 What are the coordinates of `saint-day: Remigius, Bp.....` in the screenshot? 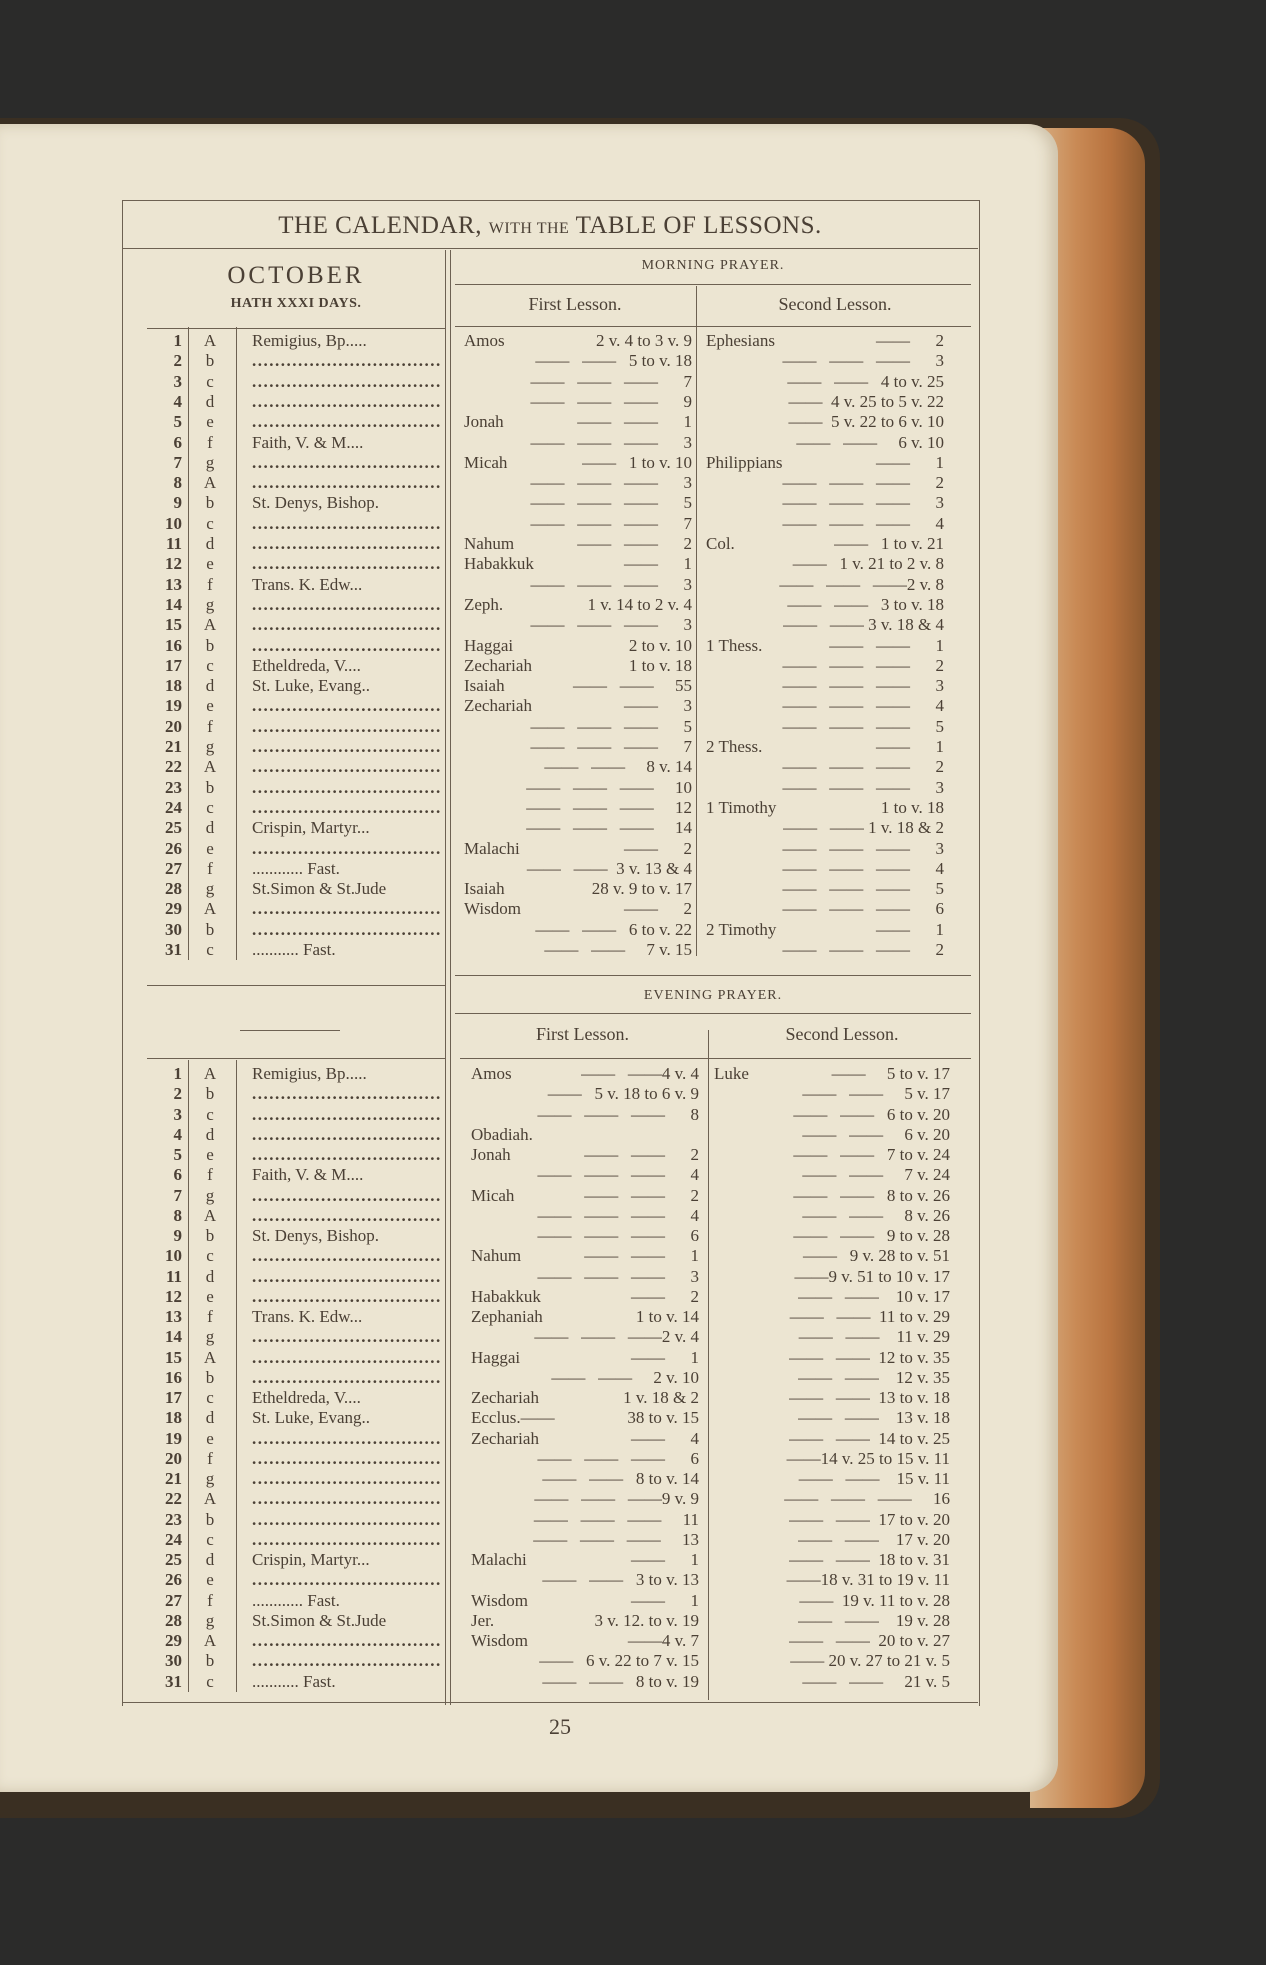 It's located at (309, 1073).